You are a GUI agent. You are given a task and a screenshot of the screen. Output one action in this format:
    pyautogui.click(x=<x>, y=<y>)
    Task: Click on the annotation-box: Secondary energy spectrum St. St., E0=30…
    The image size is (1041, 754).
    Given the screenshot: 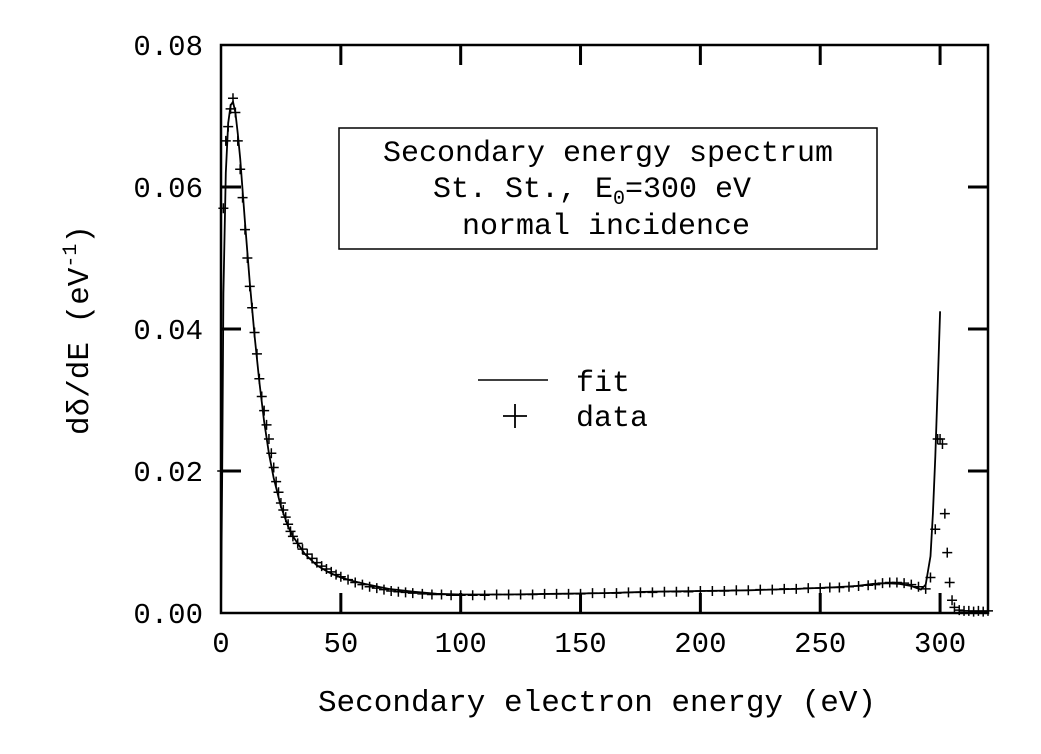 What is the action you would take?
    pyautogui.click(x=608, y=188)
    